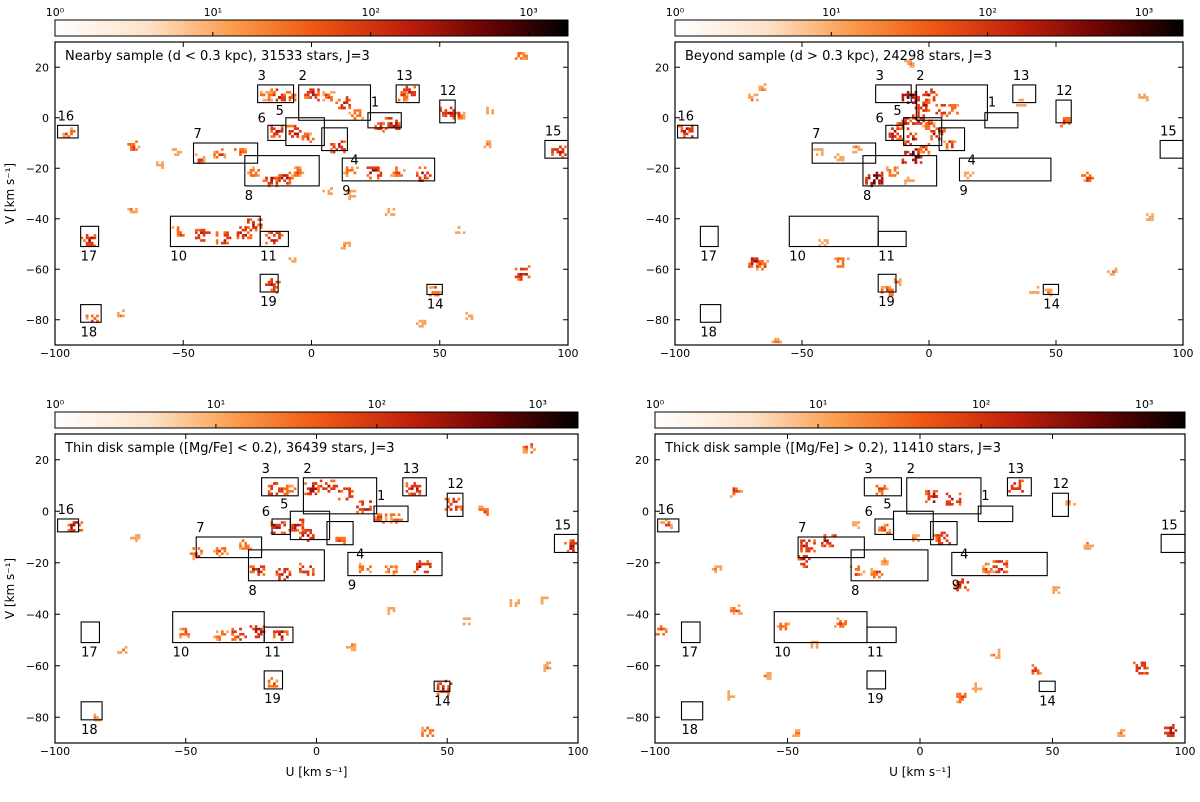 The image size is (1200, 802). Describe the element at coordinates (920, 772) in the screenshot. I see `x-axis-label: U [km s⁻¹]` at that location.